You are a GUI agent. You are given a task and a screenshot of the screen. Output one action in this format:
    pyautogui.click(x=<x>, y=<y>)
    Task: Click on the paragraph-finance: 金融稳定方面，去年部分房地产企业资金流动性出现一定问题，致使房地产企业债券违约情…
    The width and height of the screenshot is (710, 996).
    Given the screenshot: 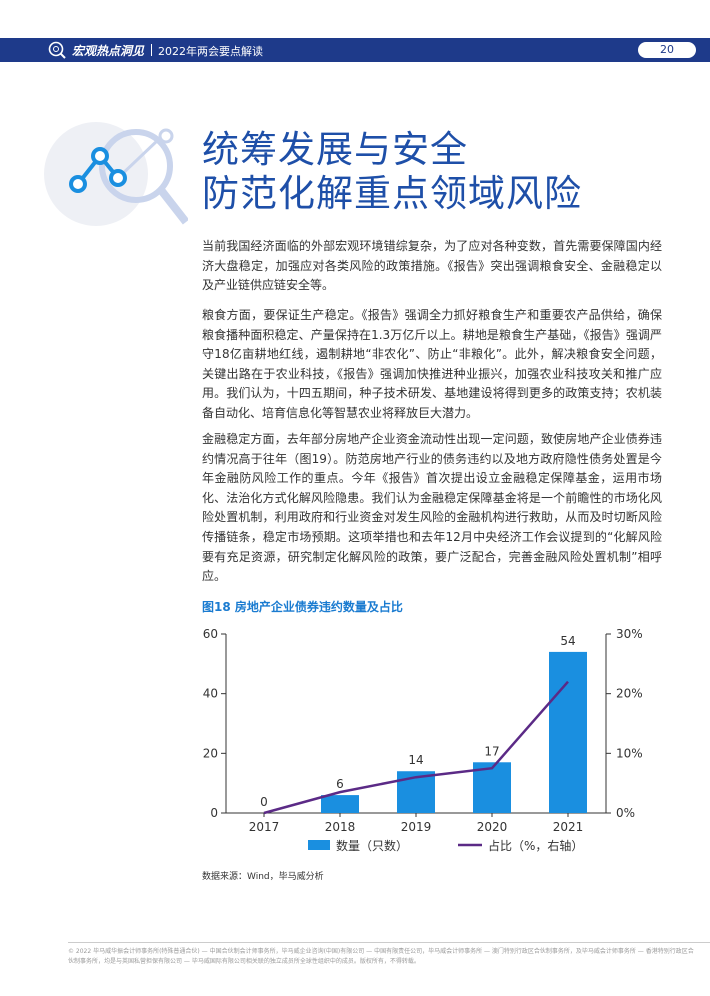 What is the action you would take?
    pyautogui.click(x=432, y=508)
    